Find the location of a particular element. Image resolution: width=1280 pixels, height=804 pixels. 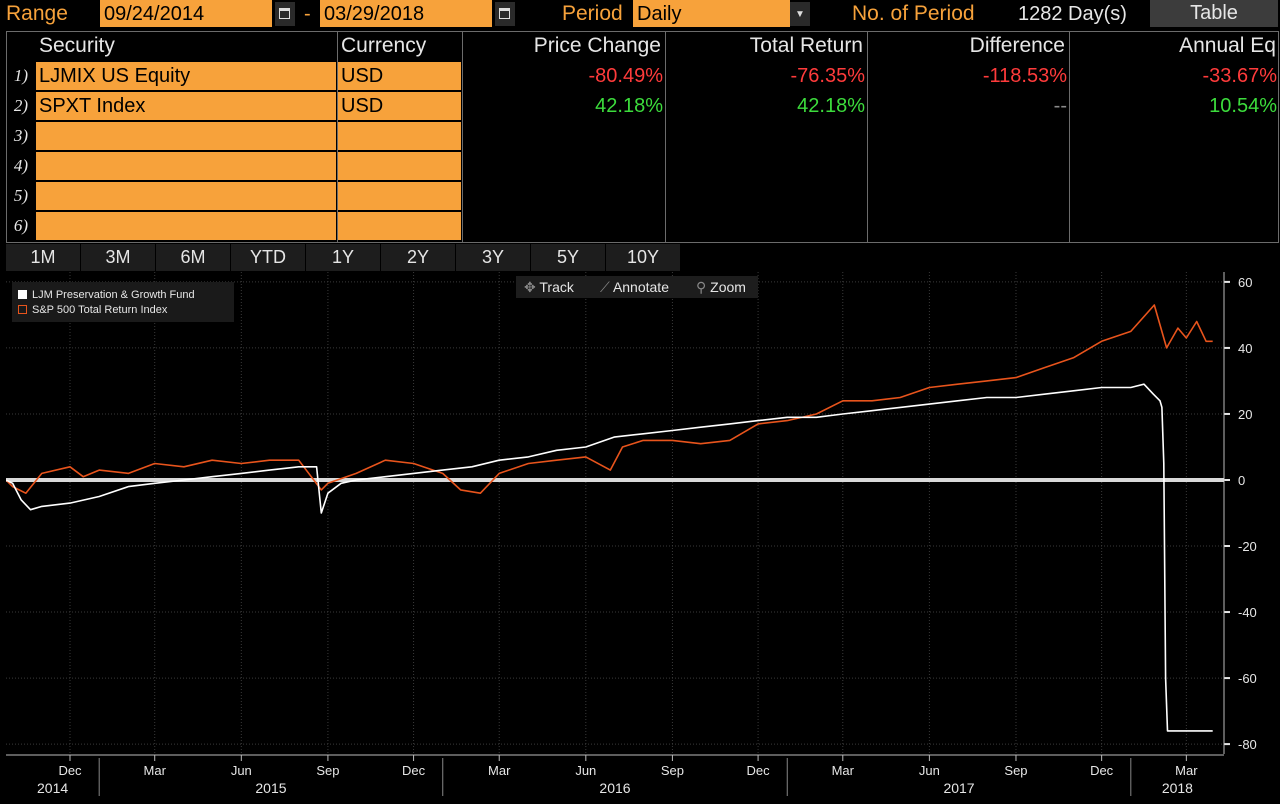

y-tick-label: -40 is located at coordinates (1247, 612).